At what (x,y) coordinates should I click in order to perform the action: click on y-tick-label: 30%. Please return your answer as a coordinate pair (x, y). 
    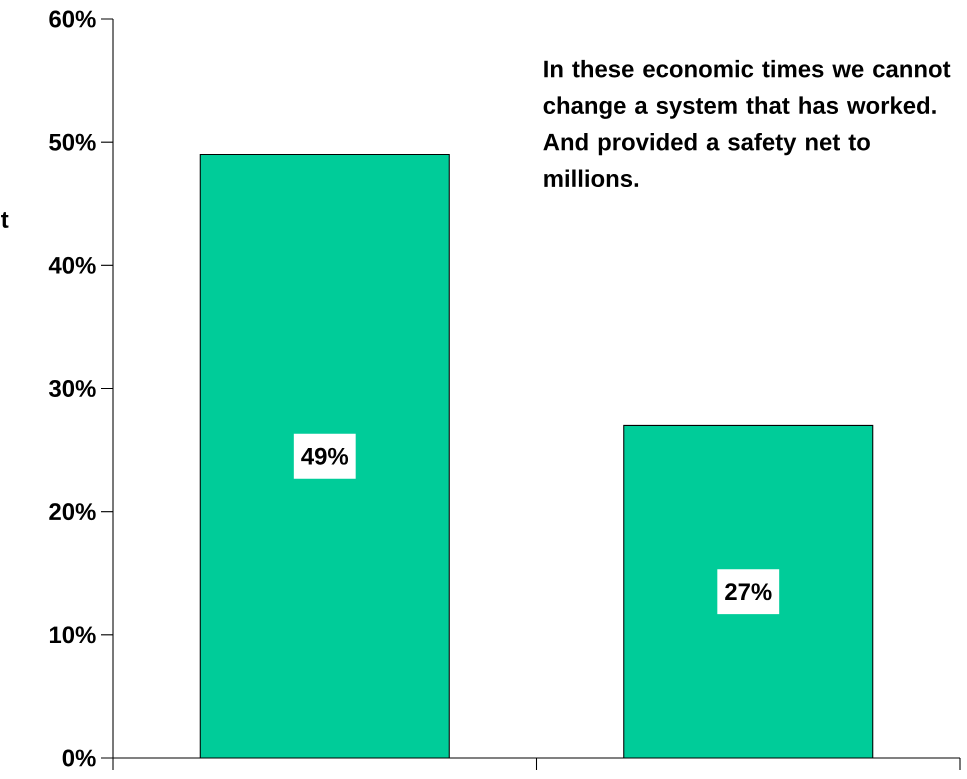
    Looking at the image, I should click on (72, 388).